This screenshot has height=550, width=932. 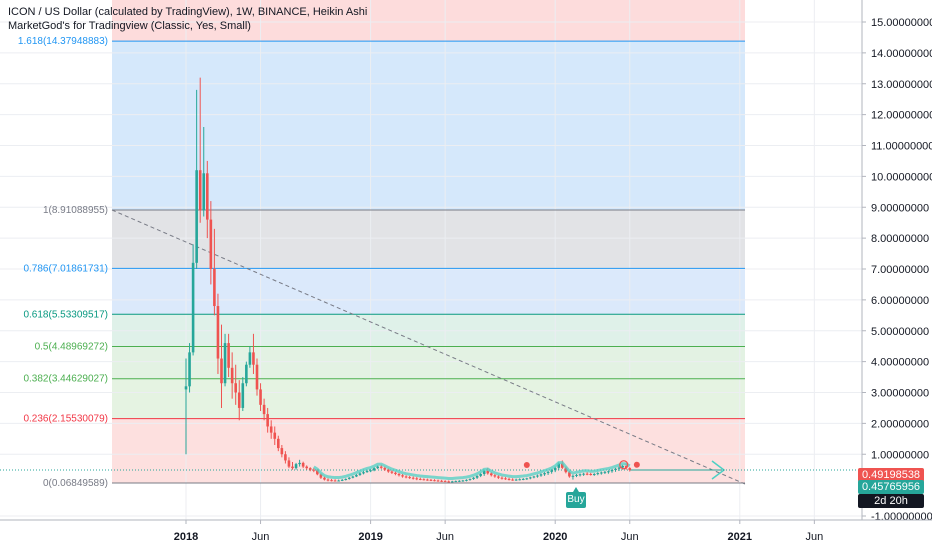 I want to click on price-tick-label: 11.00000000, so click(x=901, y=147).